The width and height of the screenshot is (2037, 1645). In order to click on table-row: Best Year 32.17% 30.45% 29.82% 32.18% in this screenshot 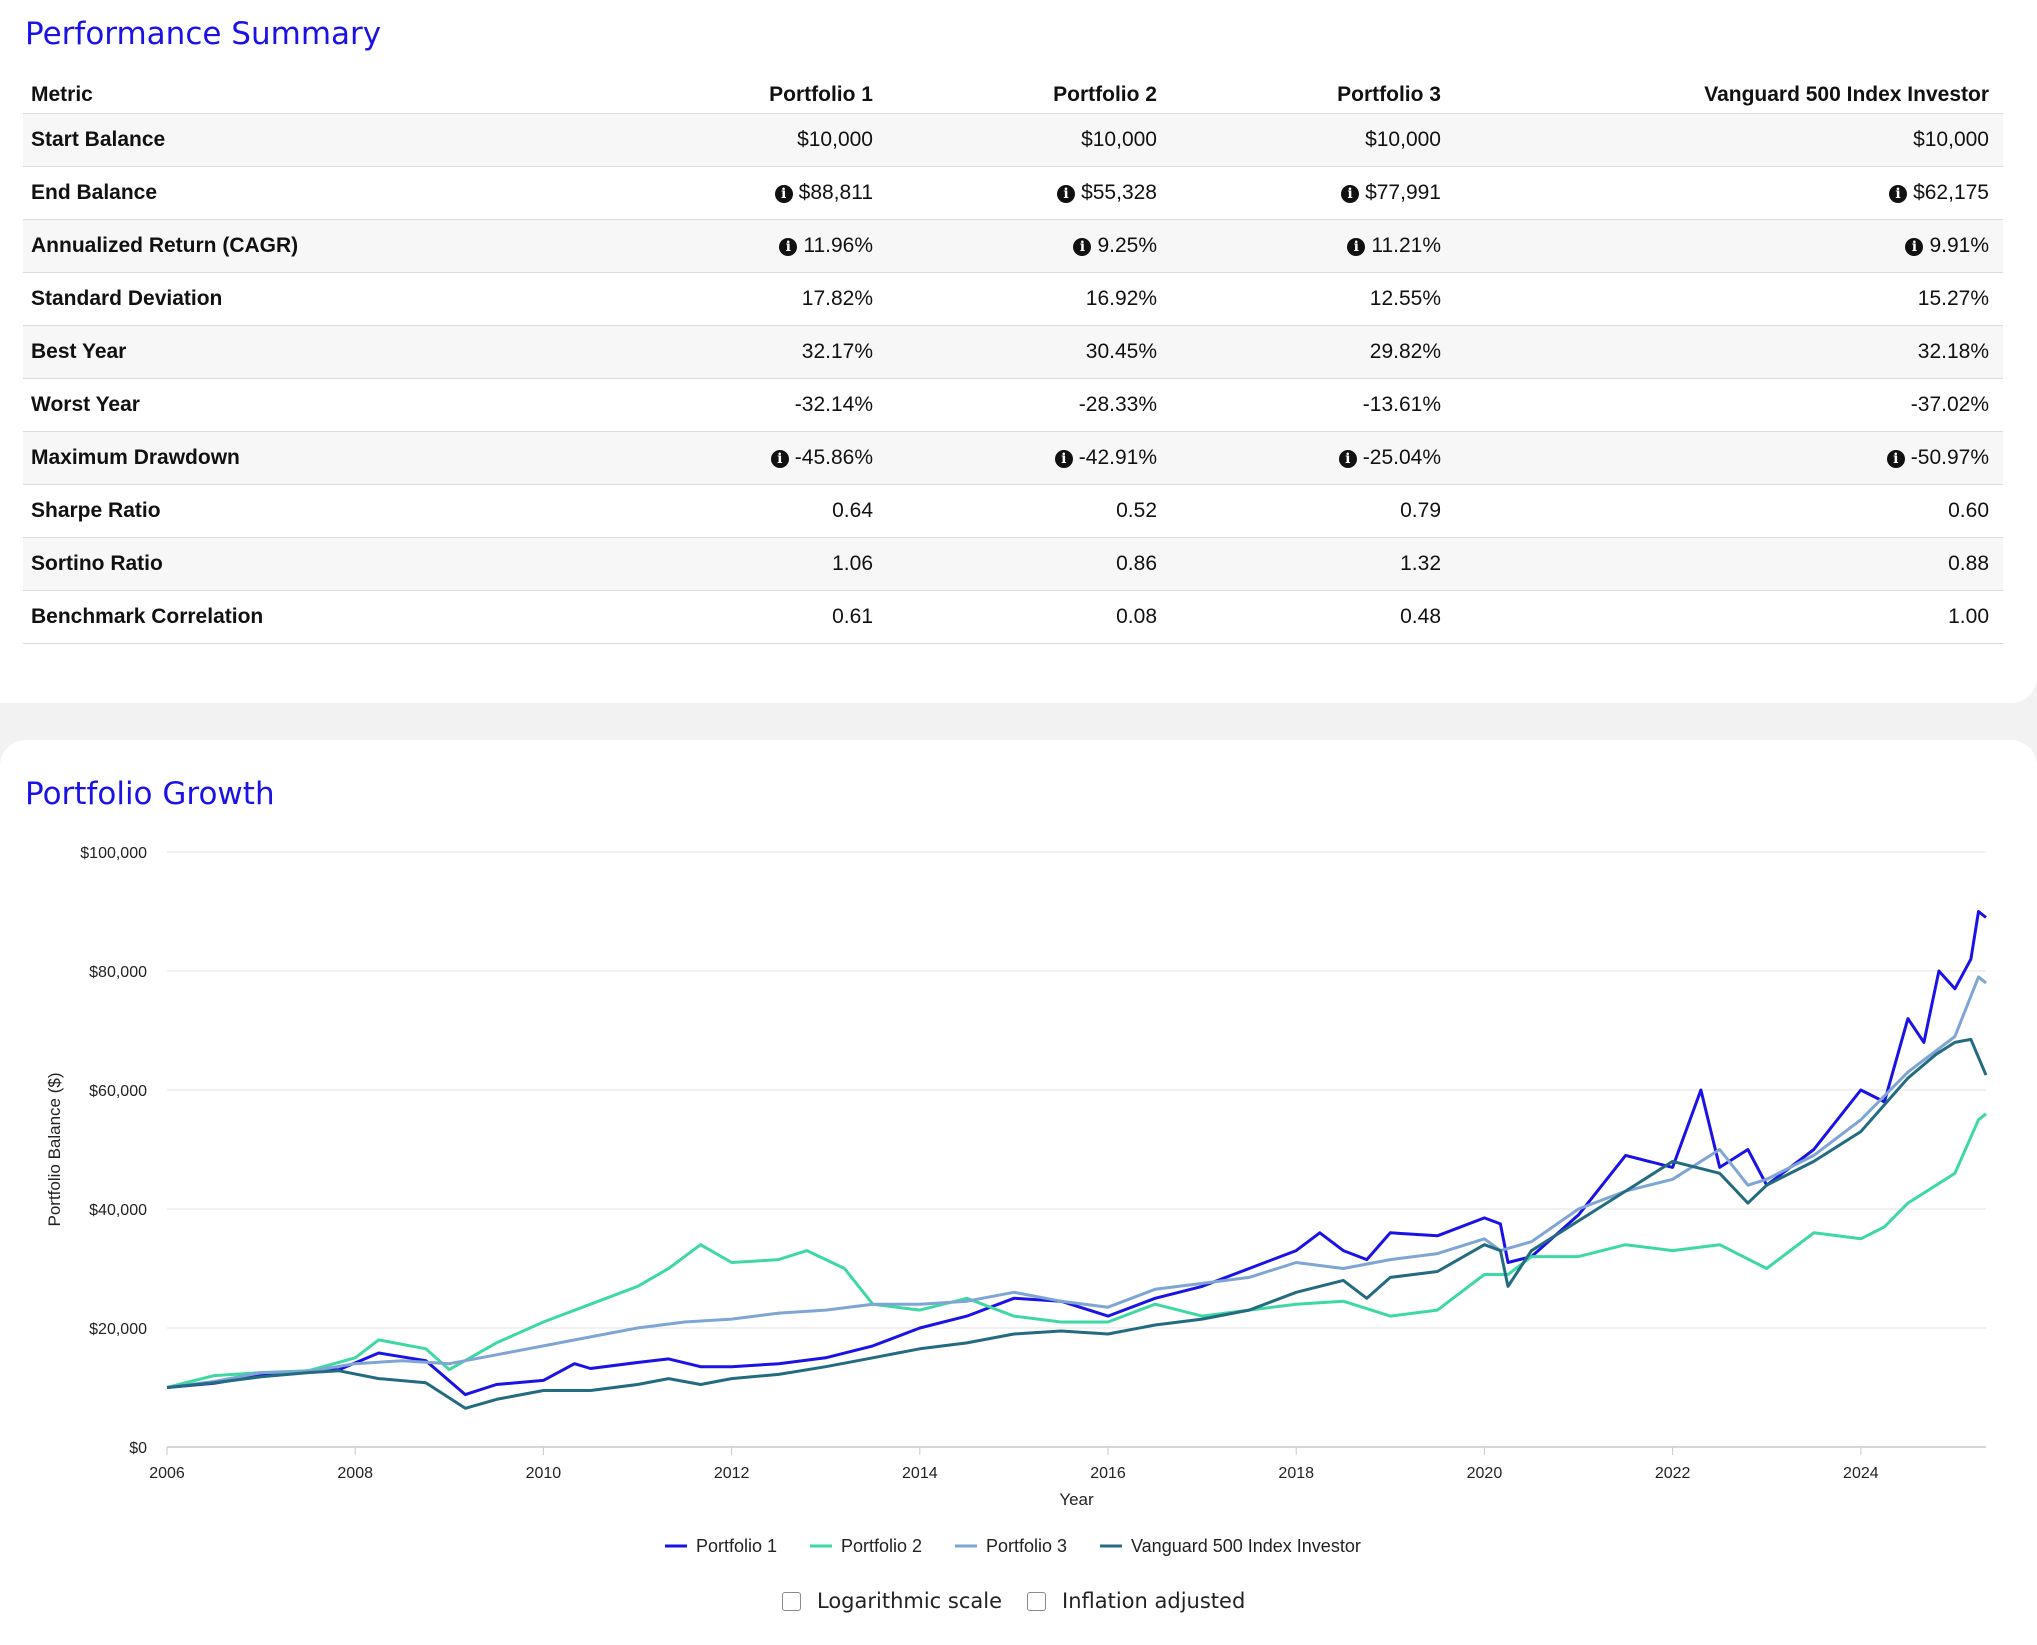, I will do `click(1013, 352)`.